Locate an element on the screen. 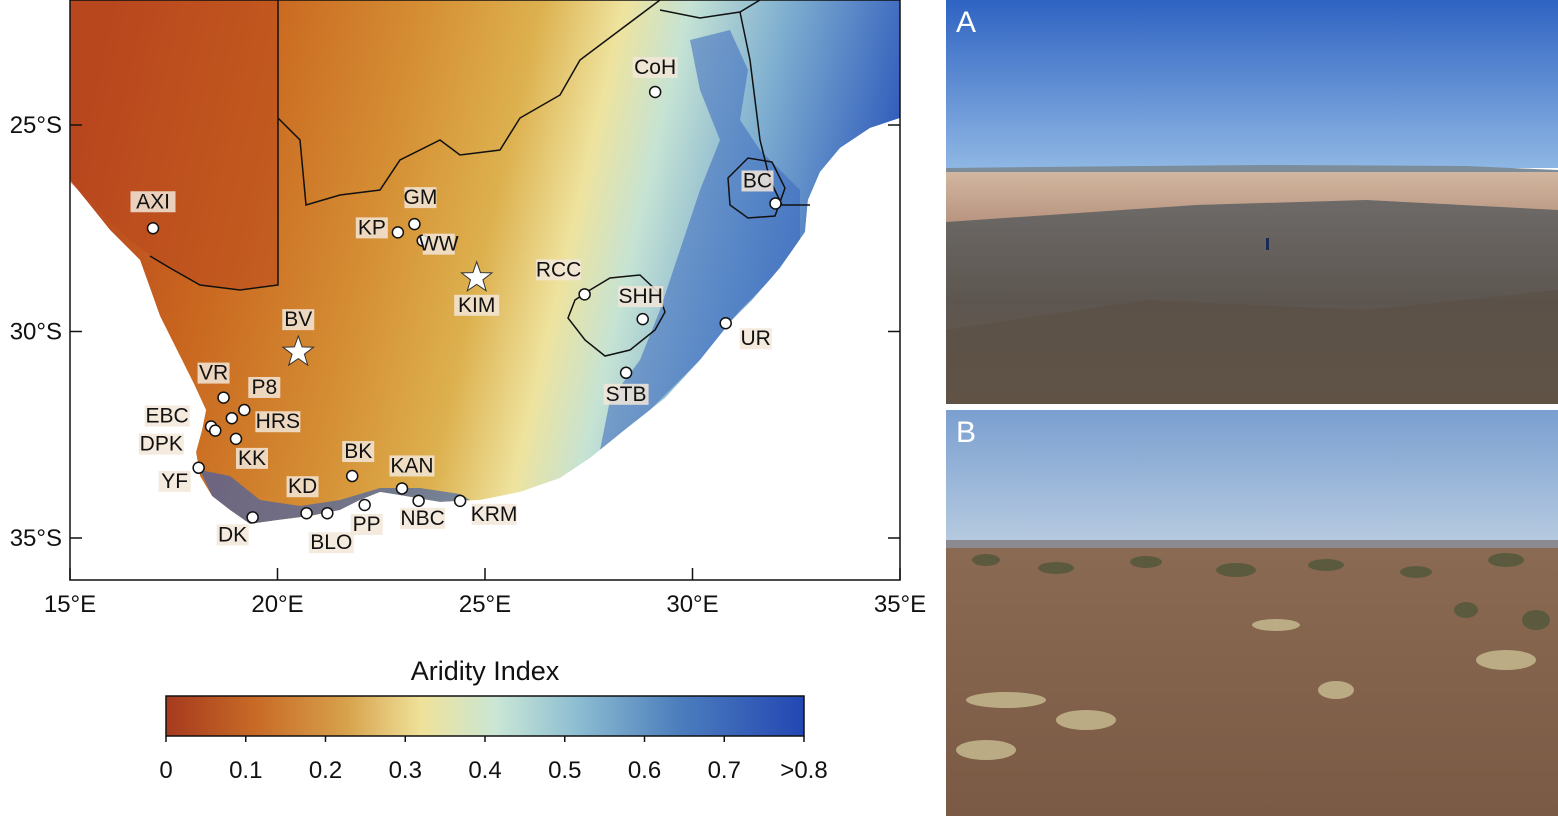 This screenshot has width=1558, height=816. site-label-ur: UR is located at coordinates (756, 338).